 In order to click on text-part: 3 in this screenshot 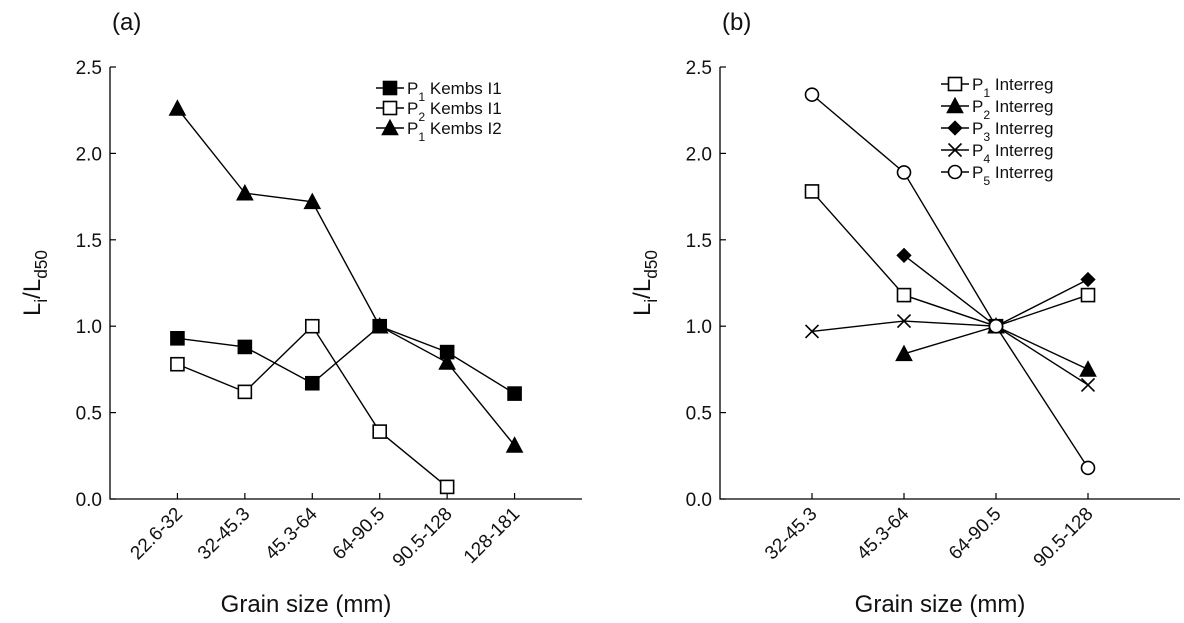, I will do `click(986, 137)`.